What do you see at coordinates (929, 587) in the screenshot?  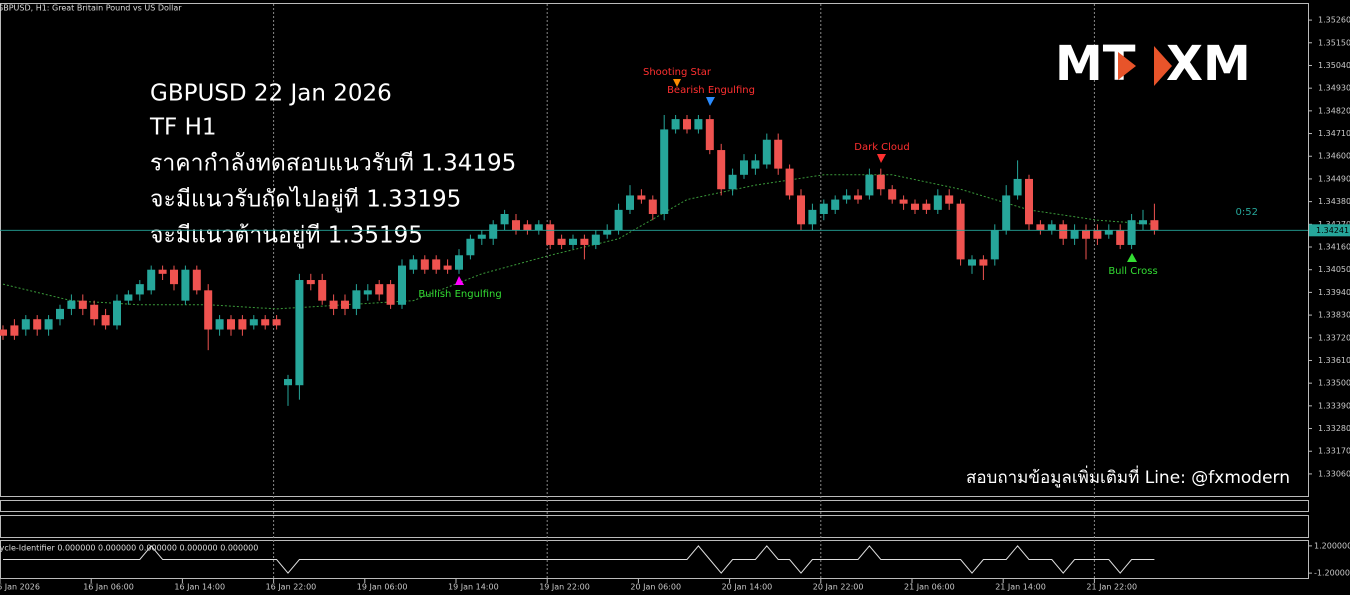 I see `x-tick-label: 21 Jan 06:00` at bounding box center [929, 587].